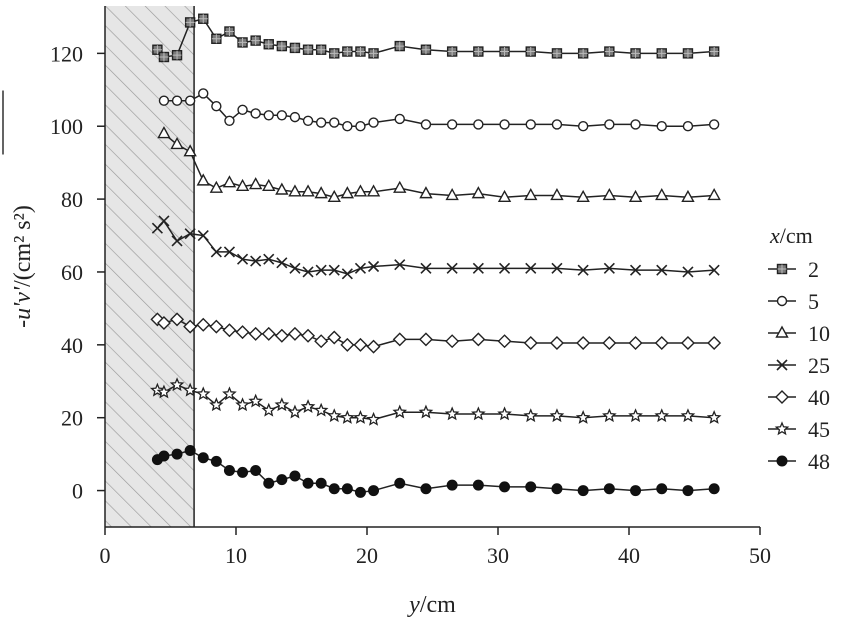 The image size is (846, 621). Describe the element at coordinates (791, 235) in the screenshot. I see `legend-title: x/cm` at that location.